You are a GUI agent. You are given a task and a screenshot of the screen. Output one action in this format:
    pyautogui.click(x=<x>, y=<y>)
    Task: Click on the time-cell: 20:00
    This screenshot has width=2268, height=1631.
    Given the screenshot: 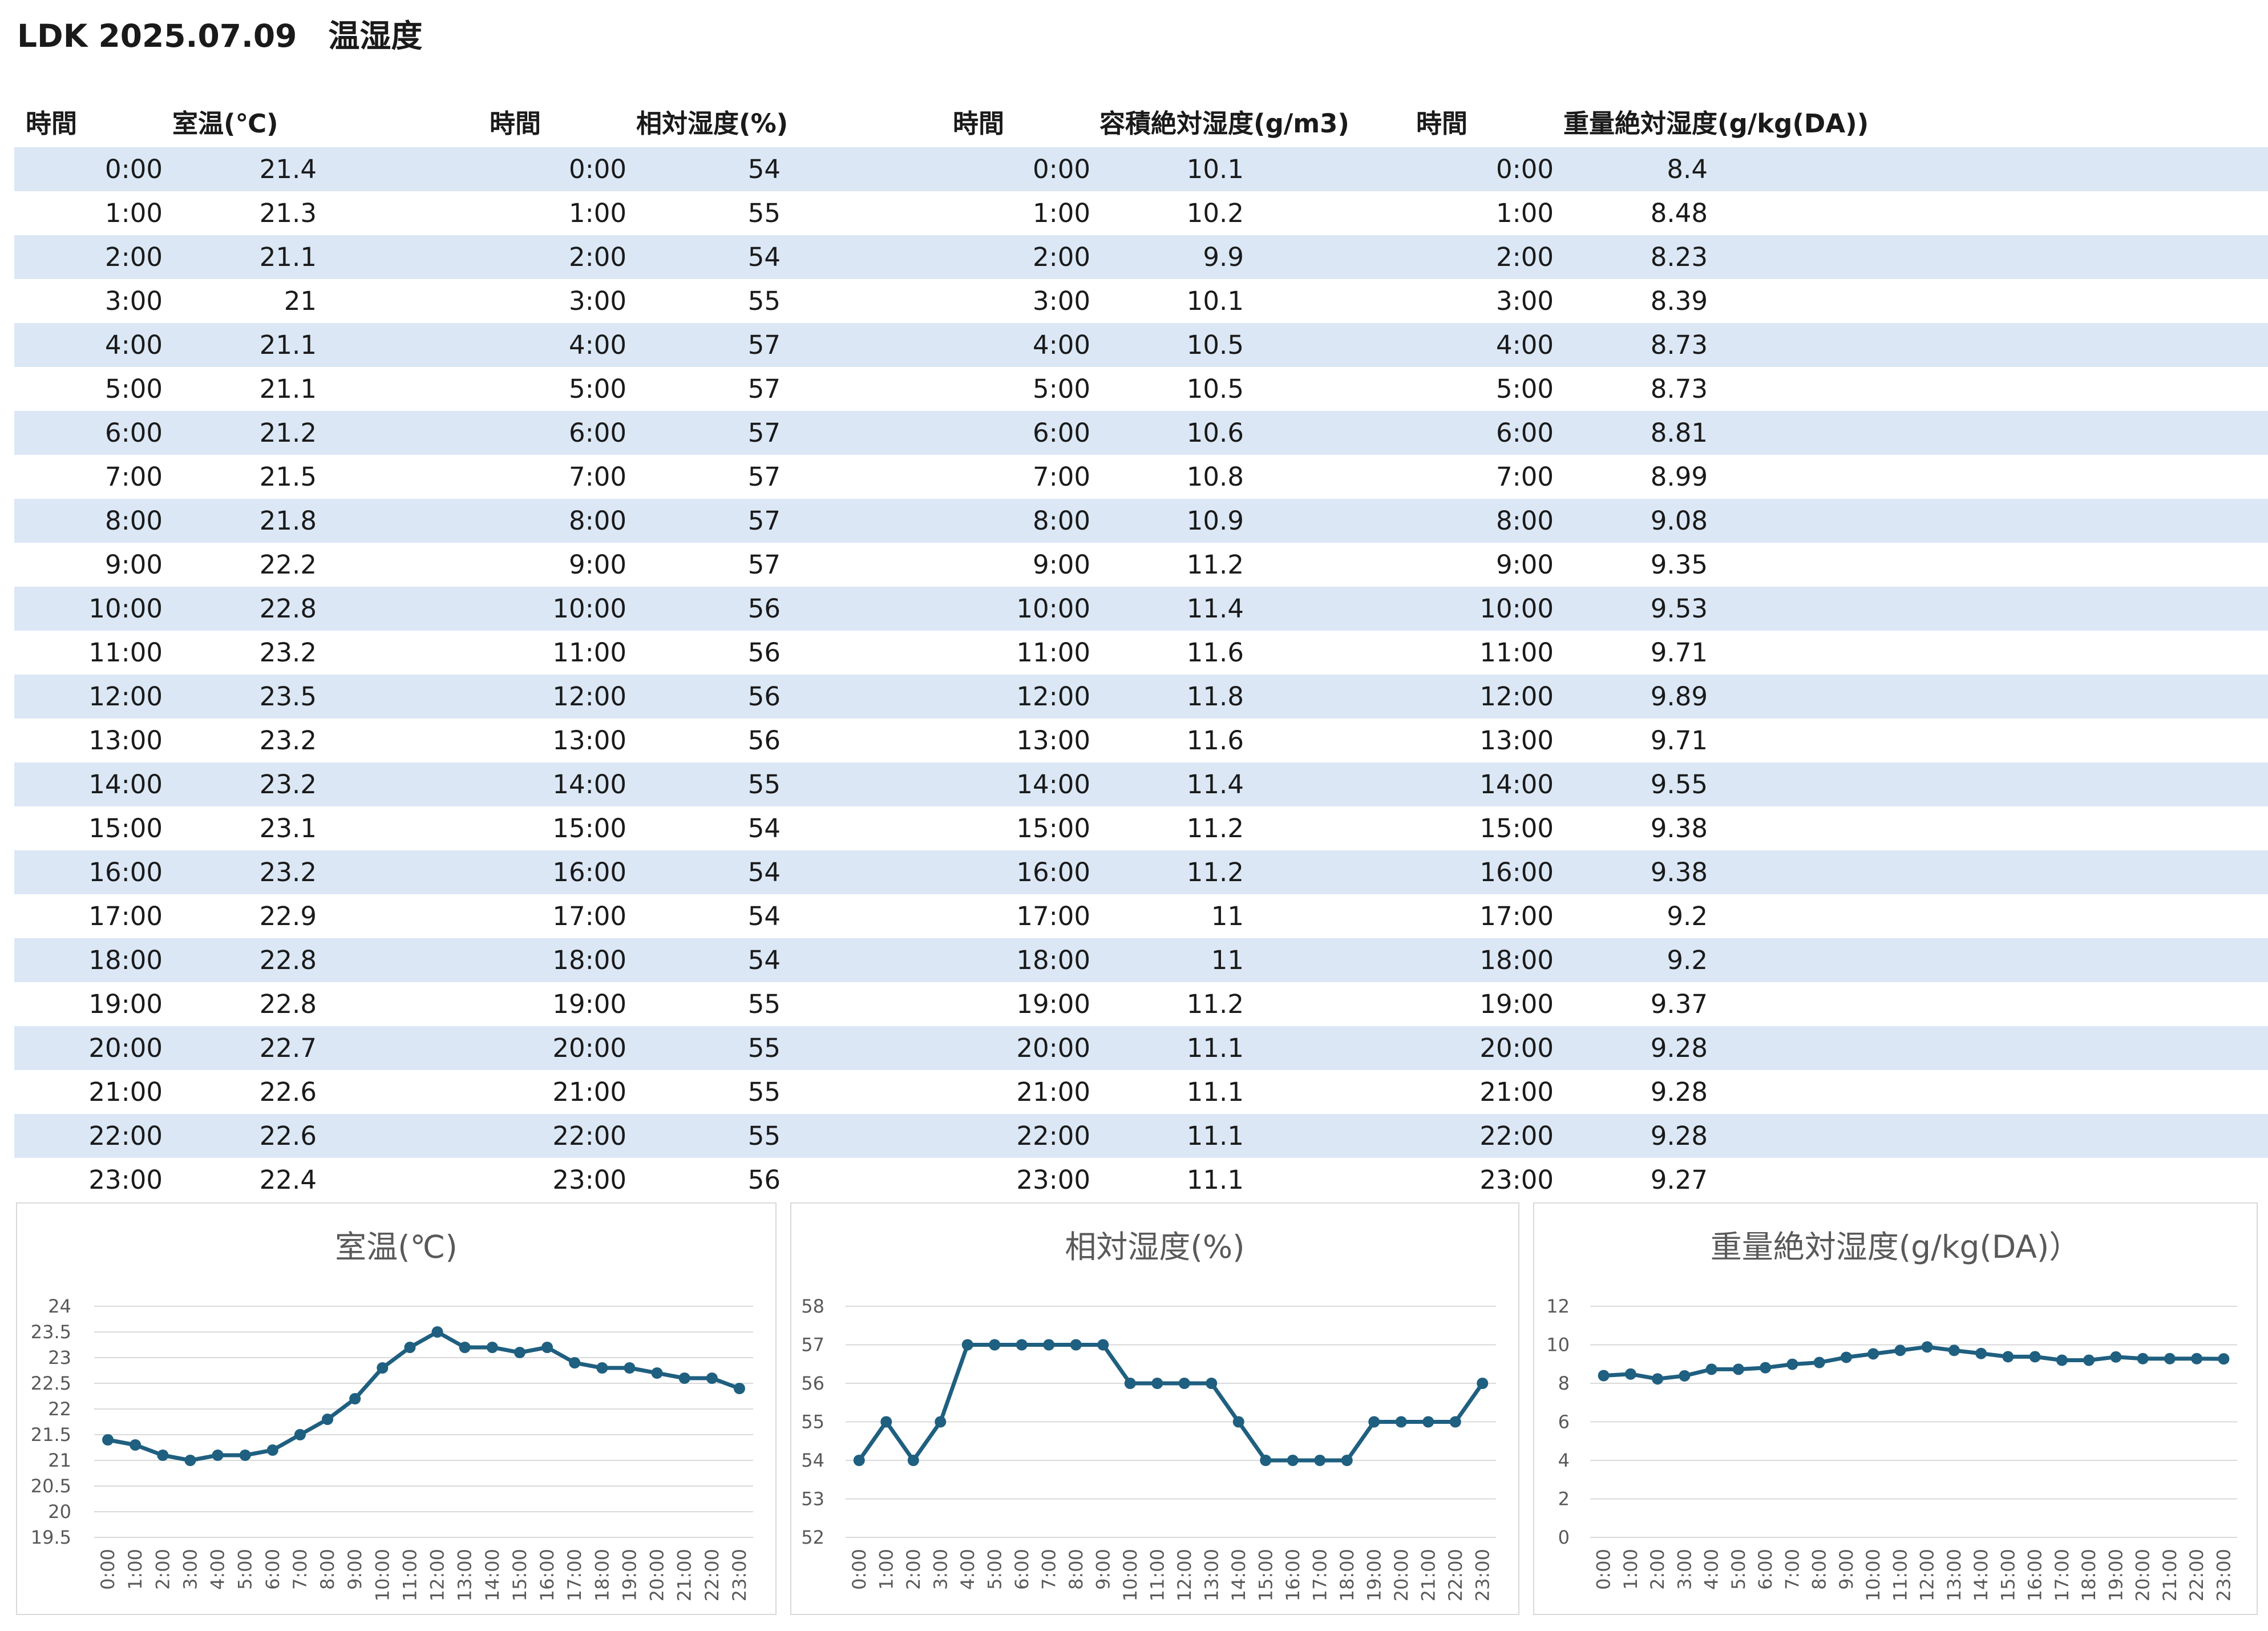 What is the action you would take?
    pyautogui.click(x=125, y=1048)
    